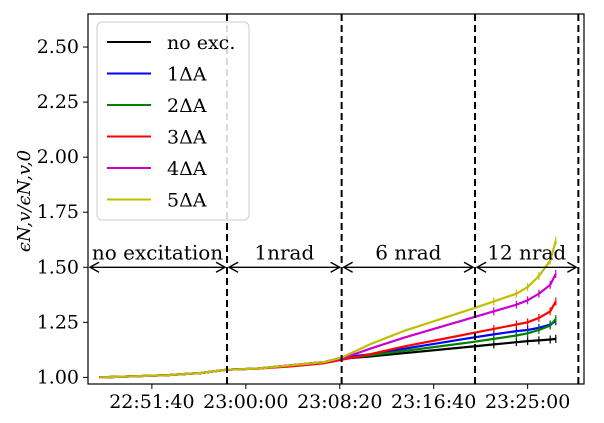  I want to click on legend-label: 1ΔA, so click(187, 75).